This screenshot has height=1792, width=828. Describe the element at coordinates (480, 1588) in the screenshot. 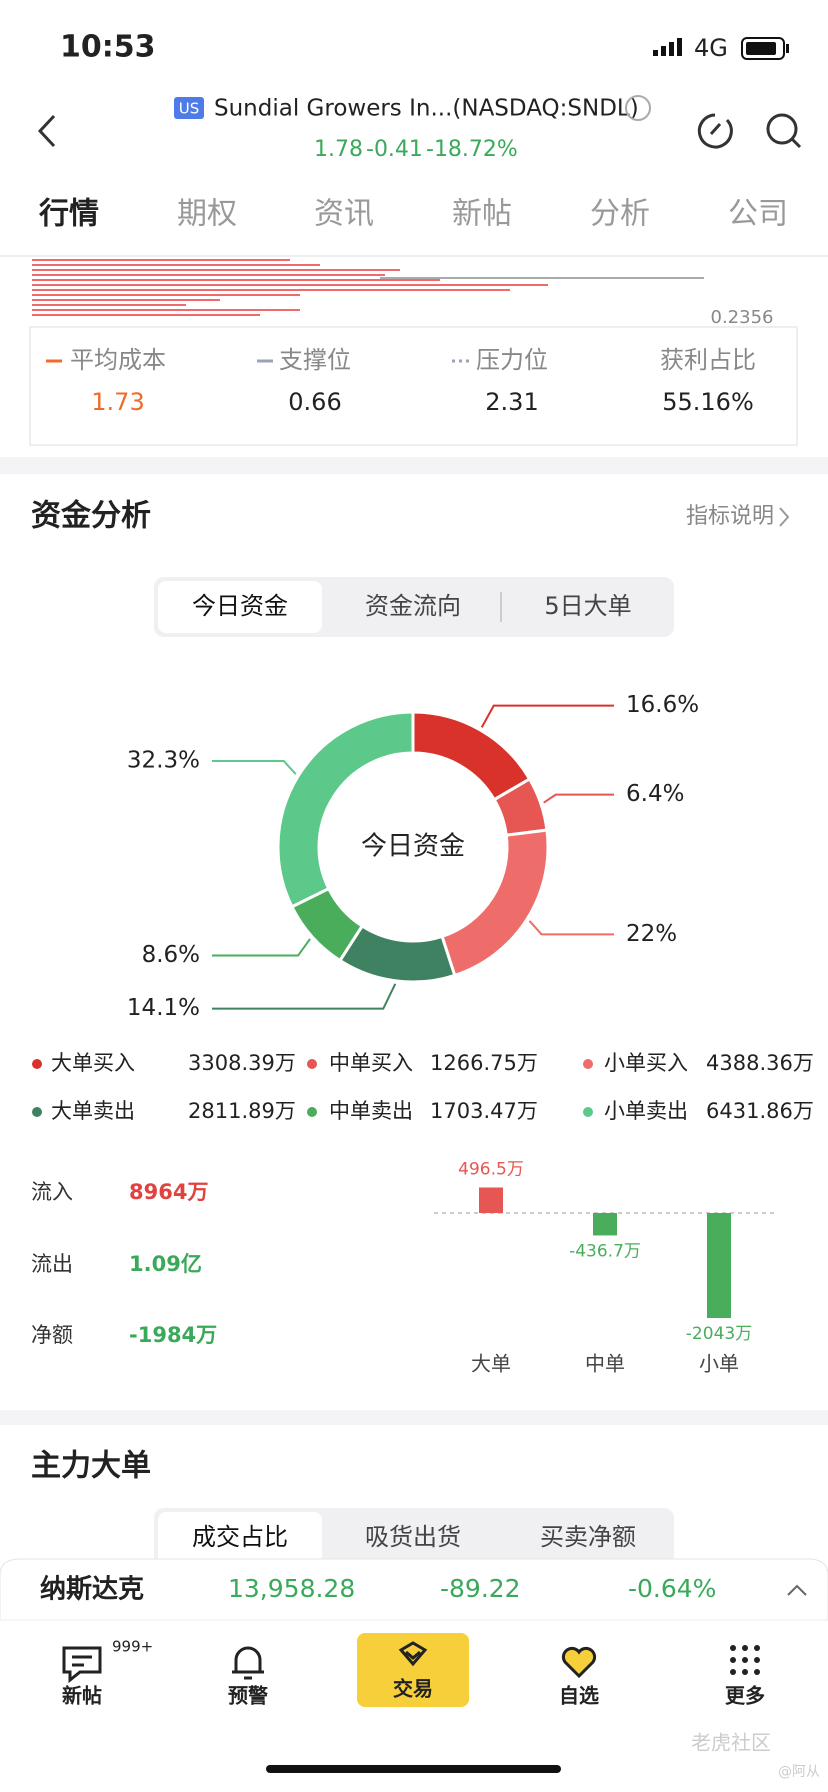

I see `ticker-change: -89.22` at that location.